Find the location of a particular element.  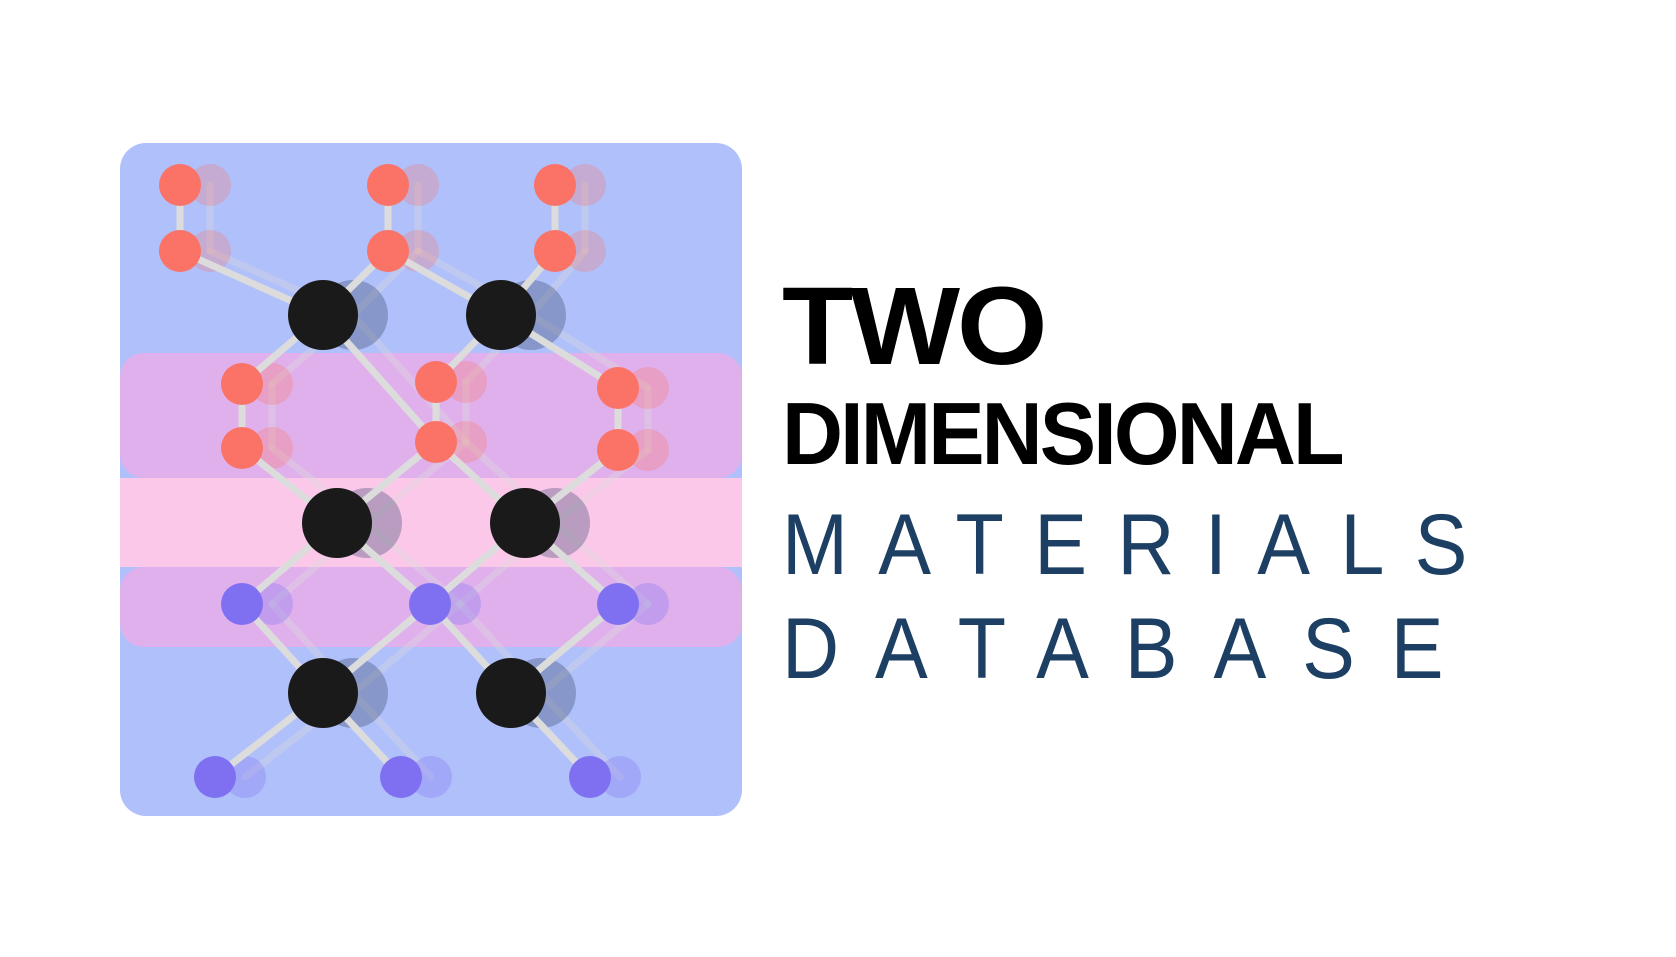

logo-band-upper is located at coordinates (431, 415).